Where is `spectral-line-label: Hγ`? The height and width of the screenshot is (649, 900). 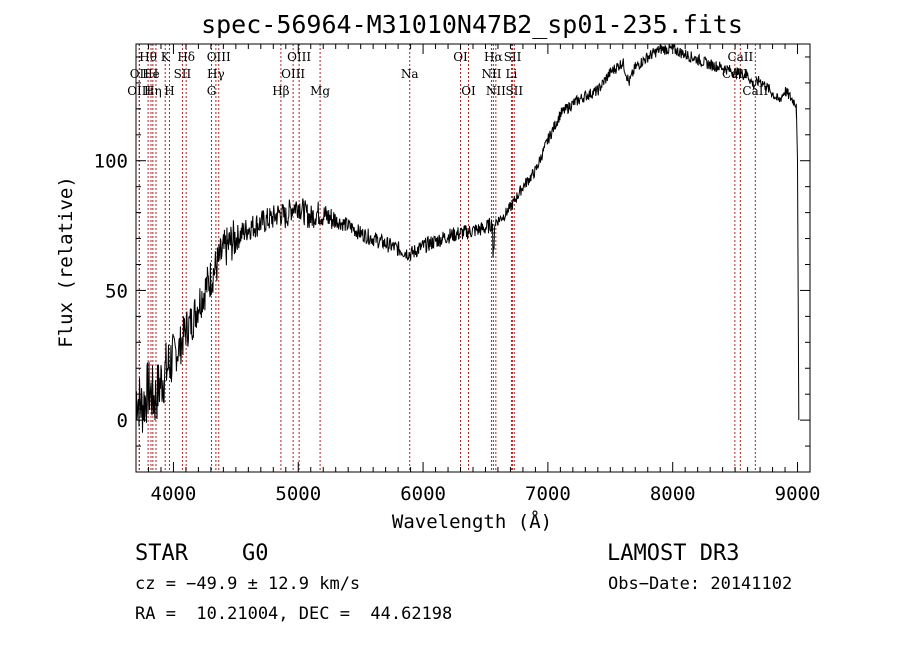 spectral-line-label: Hγ is located at coordinates (216, 74).